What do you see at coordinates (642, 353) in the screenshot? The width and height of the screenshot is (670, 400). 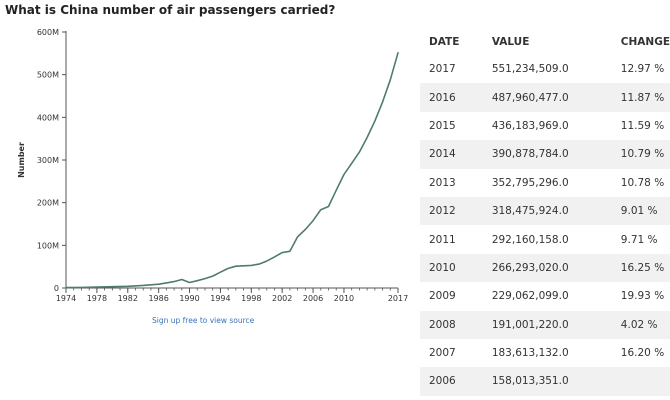 I see `change-cell: 16.20 %` at bounding box center [642, 353].